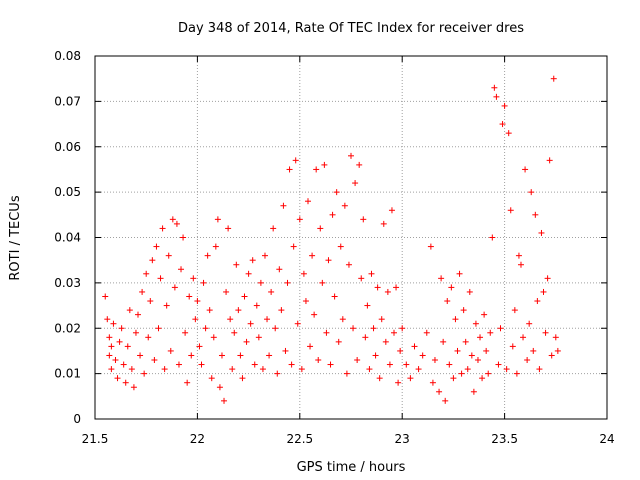 Image resolution: width=640 pixels, height=480 pixels. What do you see at coordinates (606, 439) in the screenshot?
I see `x-tick-label: 24` at bounding box center [606, 439].